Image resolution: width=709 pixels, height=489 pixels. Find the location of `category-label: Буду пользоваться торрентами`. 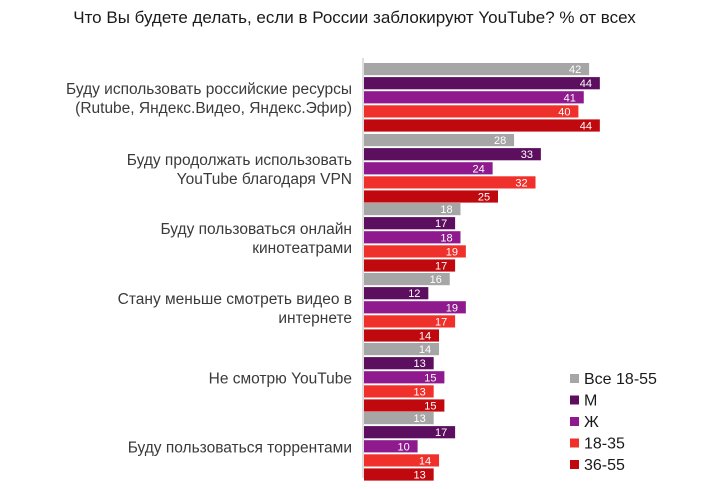

category-label: Буду пользоваться торрентами is located at coordinates (240, 447).